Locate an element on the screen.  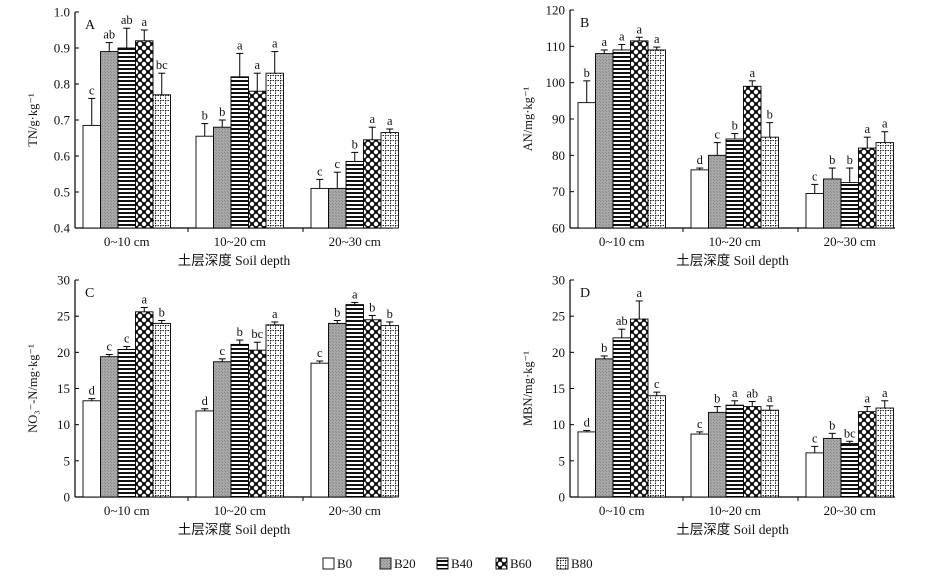
y-tick-label: 0.4 is located at coordinates (62, 228).